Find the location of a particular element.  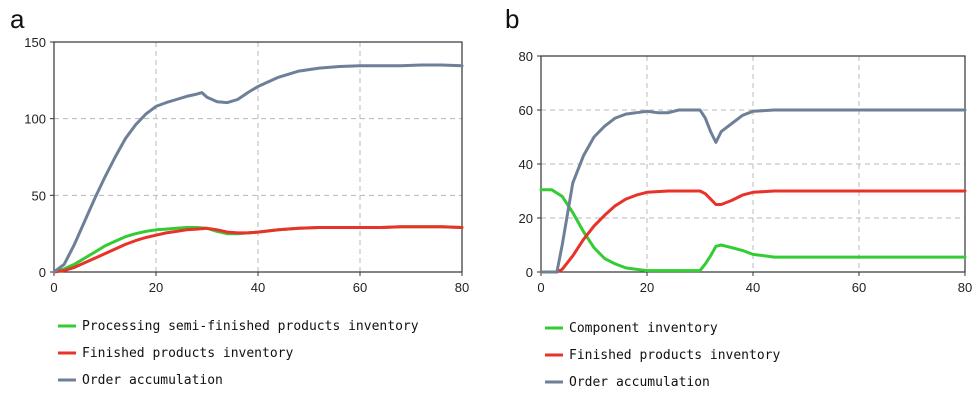

y-tick-label: 80 is located at coordinates (526, 56).